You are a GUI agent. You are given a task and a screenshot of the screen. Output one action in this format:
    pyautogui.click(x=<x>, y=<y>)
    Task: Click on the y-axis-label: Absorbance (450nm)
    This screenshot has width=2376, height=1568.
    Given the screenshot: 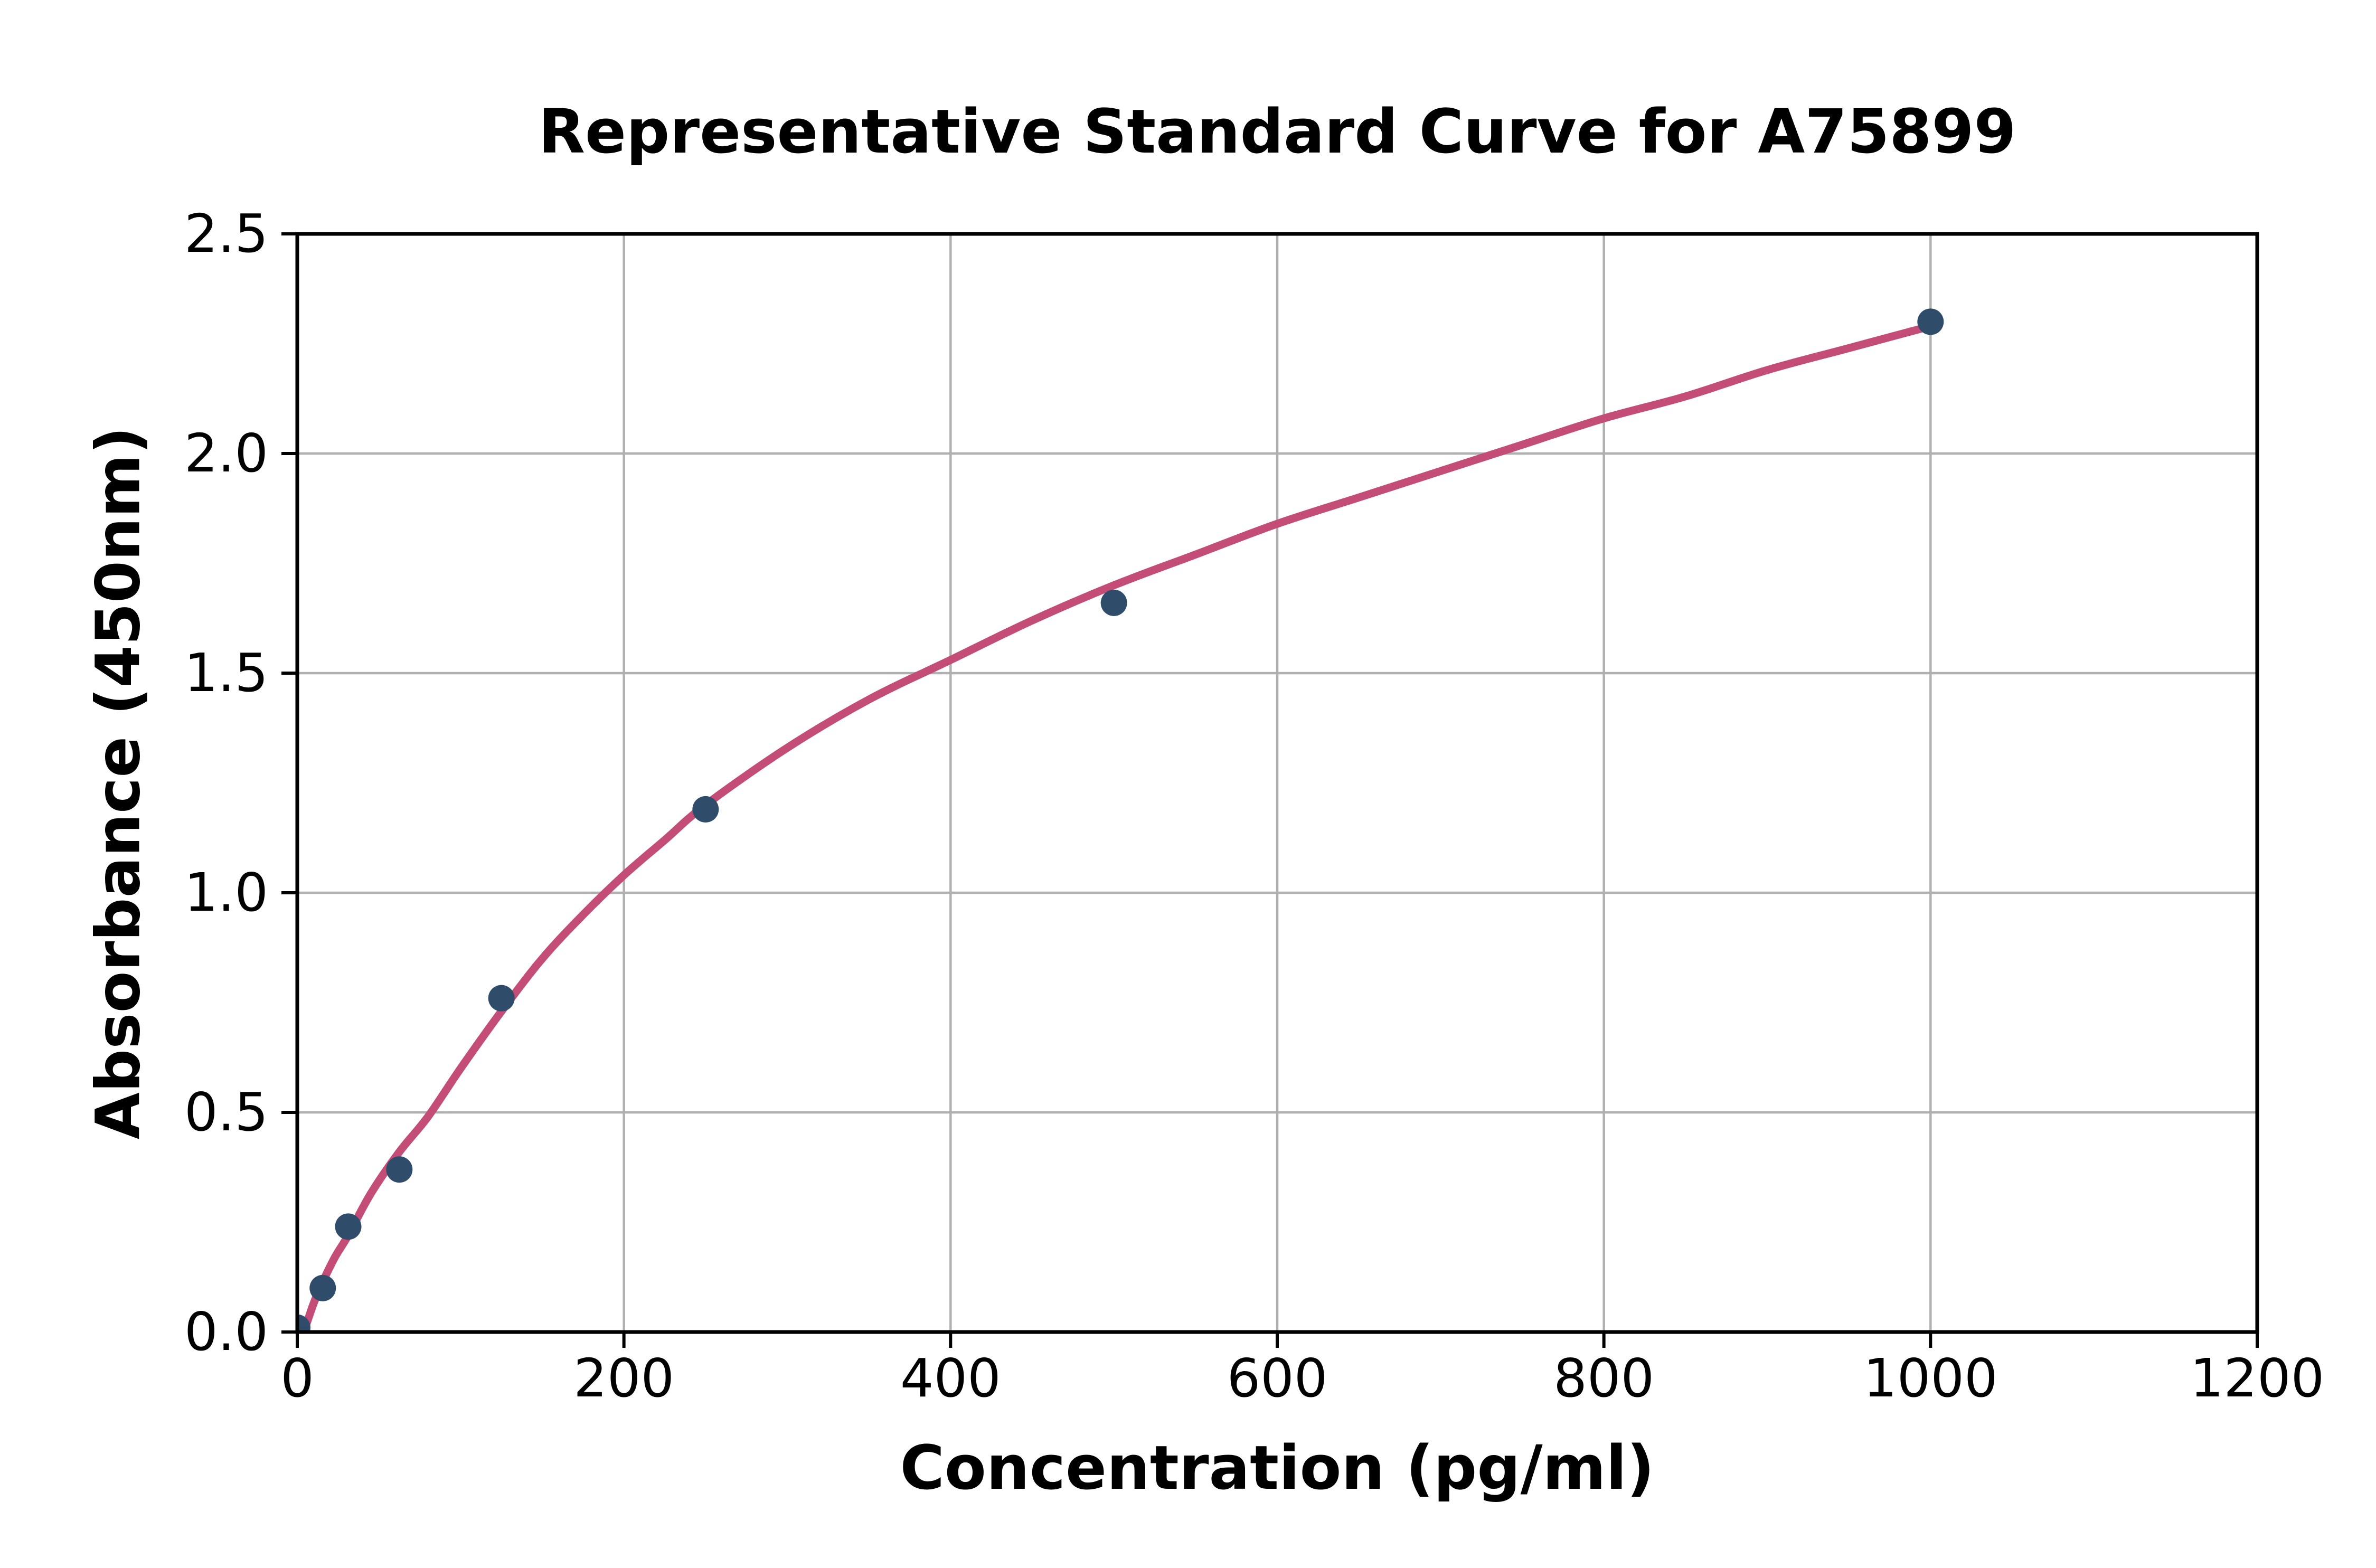 What is the action you would take?
    pyautogui.click(x=119, y=783)
    